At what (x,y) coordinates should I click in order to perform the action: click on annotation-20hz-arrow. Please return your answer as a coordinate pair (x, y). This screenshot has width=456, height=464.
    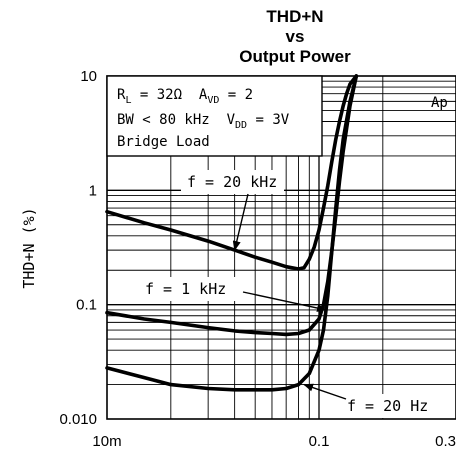
    Looking at the image, I should click on (325, 392).